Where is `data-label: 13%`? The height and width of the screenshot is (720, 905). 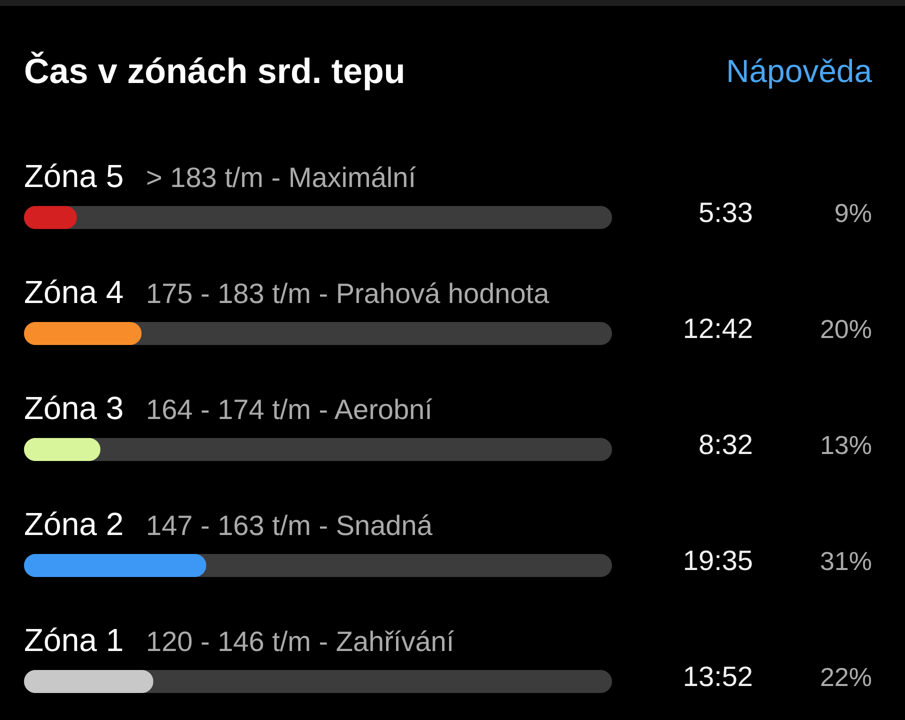
data-label: 13% is located at coordinates (846, 445).